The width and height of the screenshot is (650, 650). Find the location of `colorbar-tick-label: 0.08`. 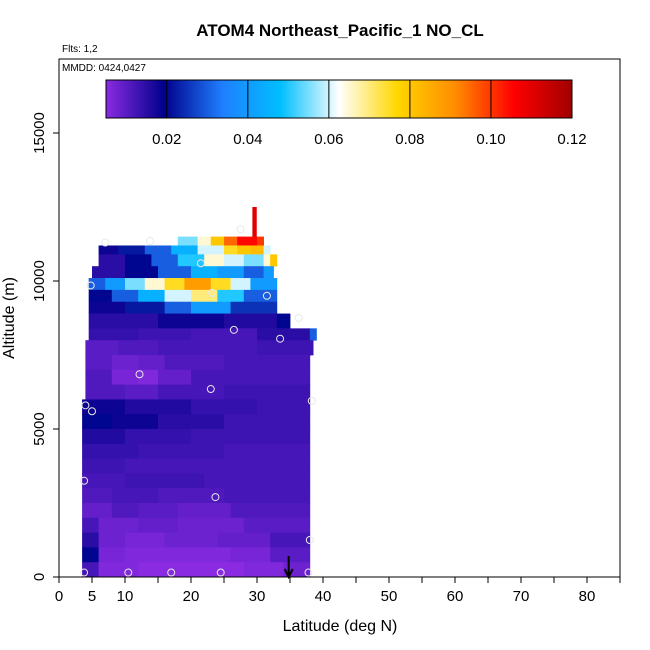

colorbar-tick-label: 0.08 is located at coordinates (409, 139).